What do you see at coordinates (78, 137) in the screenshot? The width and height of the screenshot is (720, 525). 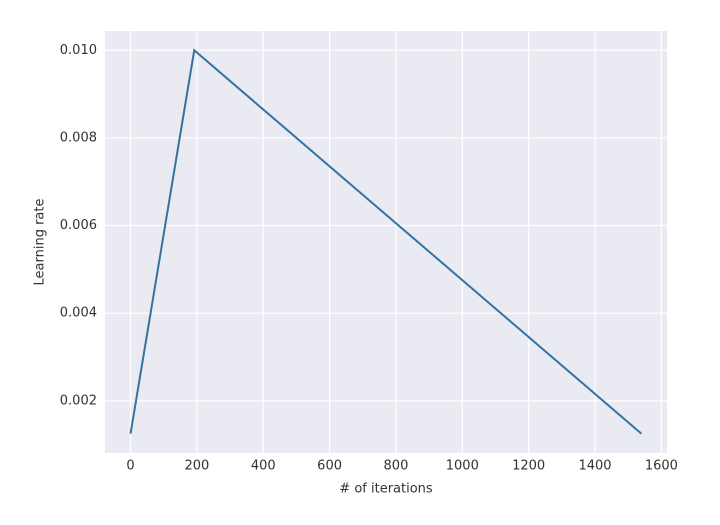 I see `y-tick-label: 0.008` at bounding box center [78, 137].